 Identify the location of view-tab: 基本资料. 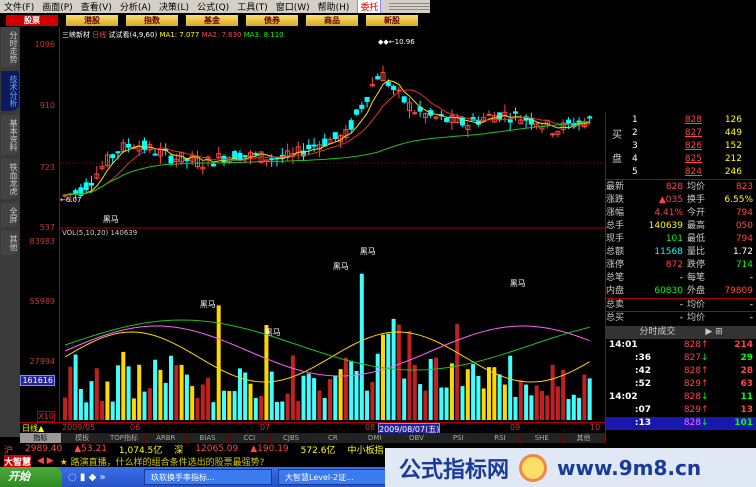
(10, 135).